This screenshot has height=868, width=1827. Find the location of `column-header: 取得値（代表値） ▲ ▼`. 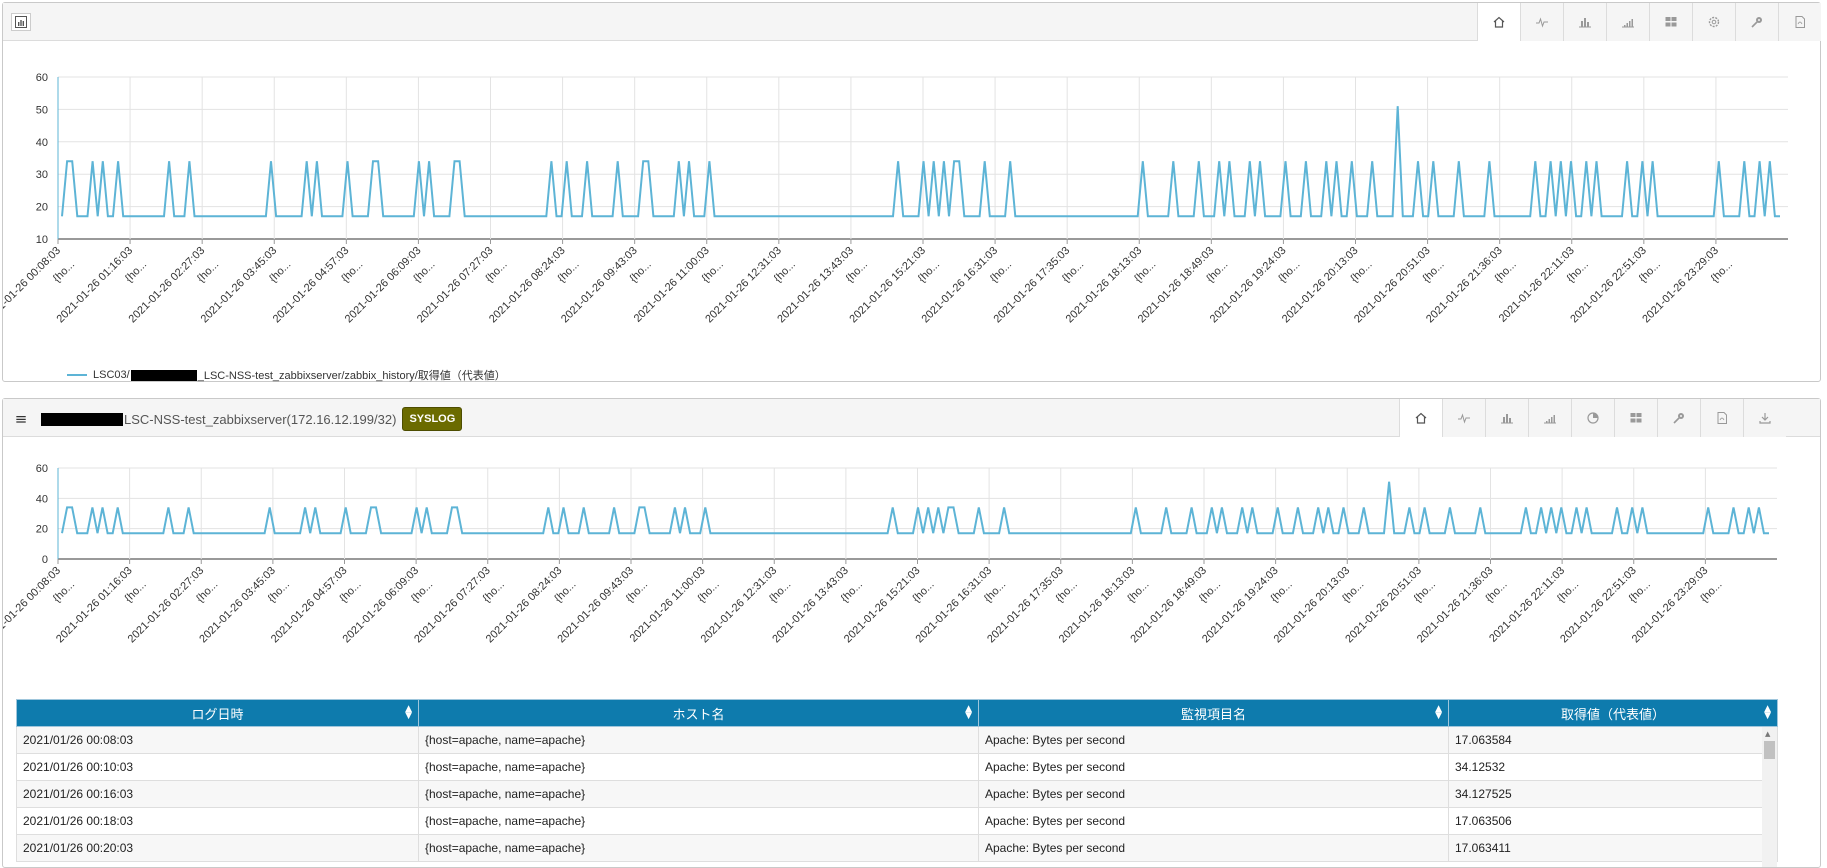

column-header: 取得値（代表値） ▲ ▼ is located at coordinates (1613, 713).